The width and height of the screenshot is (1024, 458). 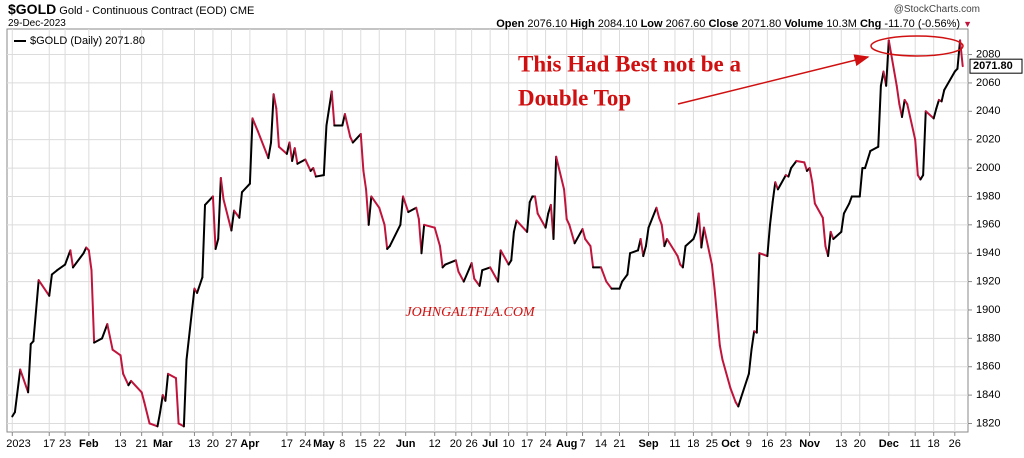 What do you see at coordinates (936, 9) in the screenshot?
I see `source: @StockCharts.com` at bounding box center [936, 9].